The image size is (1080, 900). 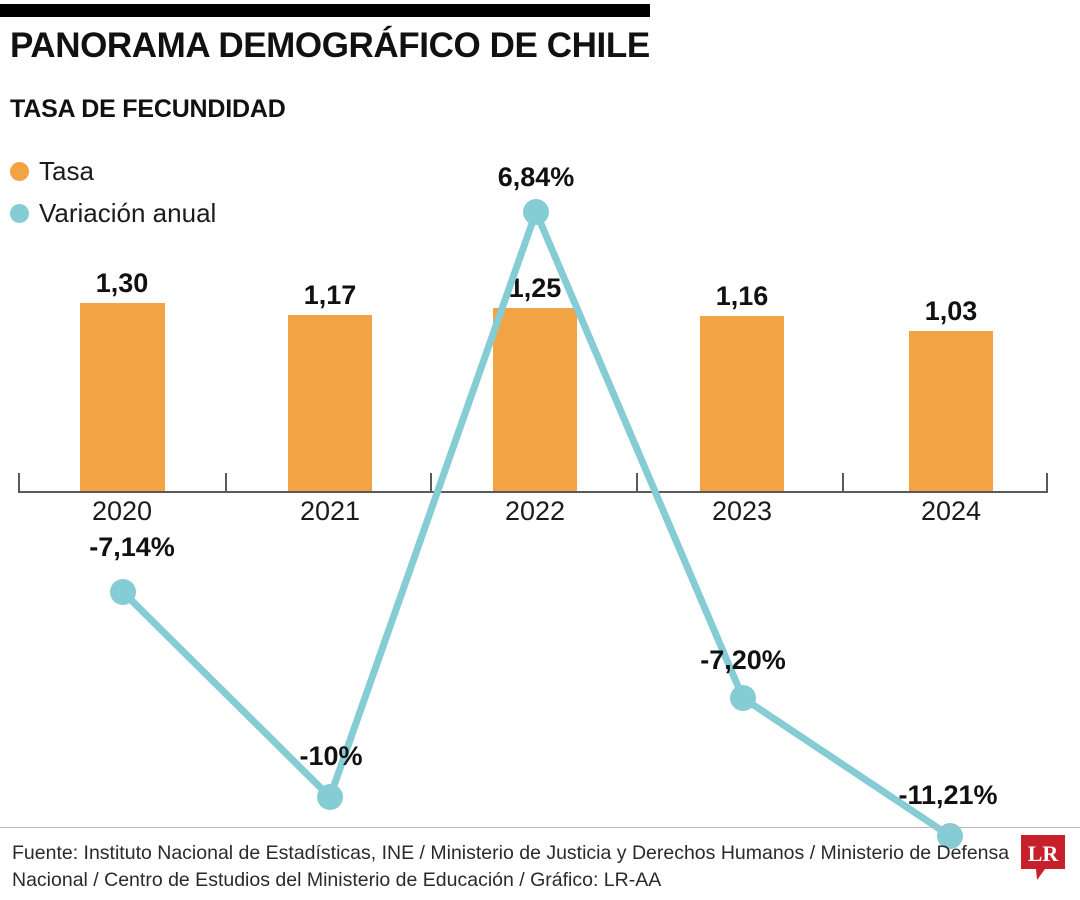 What do you see at coordinates (536, 212) in the screenshot?
I see `variation-point-2022` at bounding box center [536, 212].